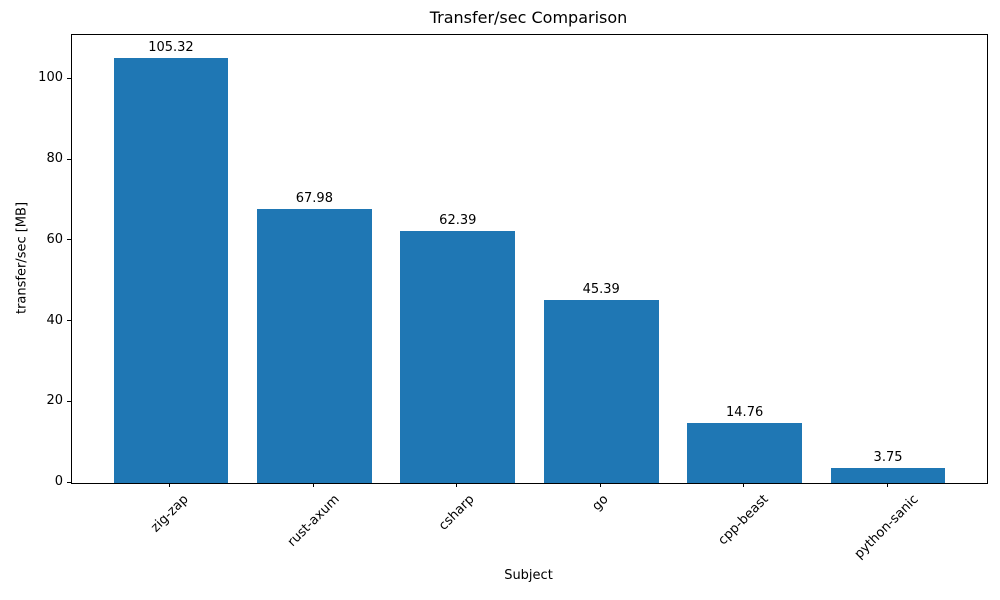 The width and height of the screenshot is (1000, 600). Describe the element at coordinates (744, 485) in the screenshot. I see `x-tick-mark-cpp-beast` at that location.